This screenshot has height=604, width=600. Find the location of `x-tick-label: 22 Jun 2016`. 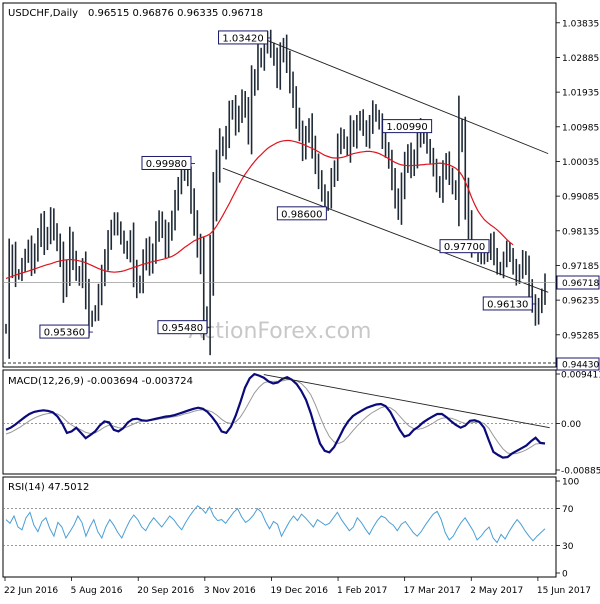

x-tick-label: 22 Jun 2016 is located at coordinates (31, 591).